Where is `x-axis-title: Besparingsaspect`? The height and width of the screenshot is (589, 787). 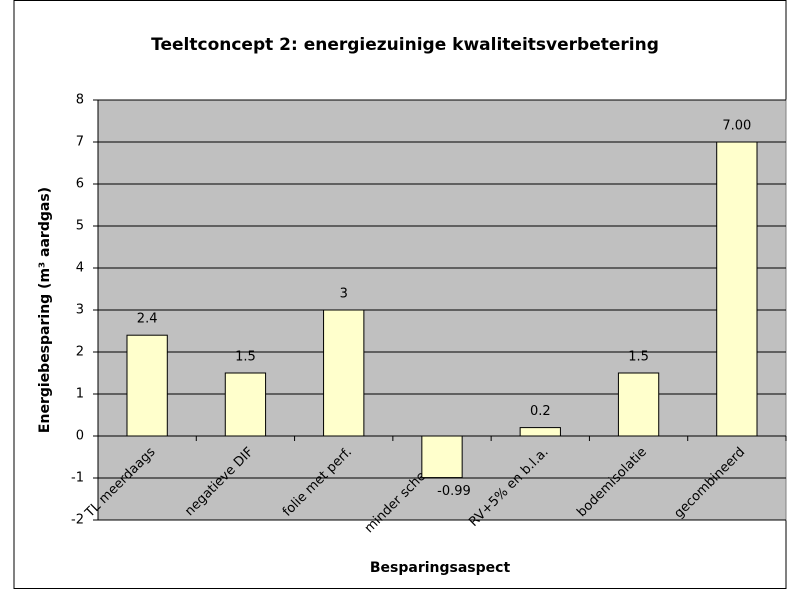
x-axis-title: Besparingsaspect is located at coordinates (440, 568).